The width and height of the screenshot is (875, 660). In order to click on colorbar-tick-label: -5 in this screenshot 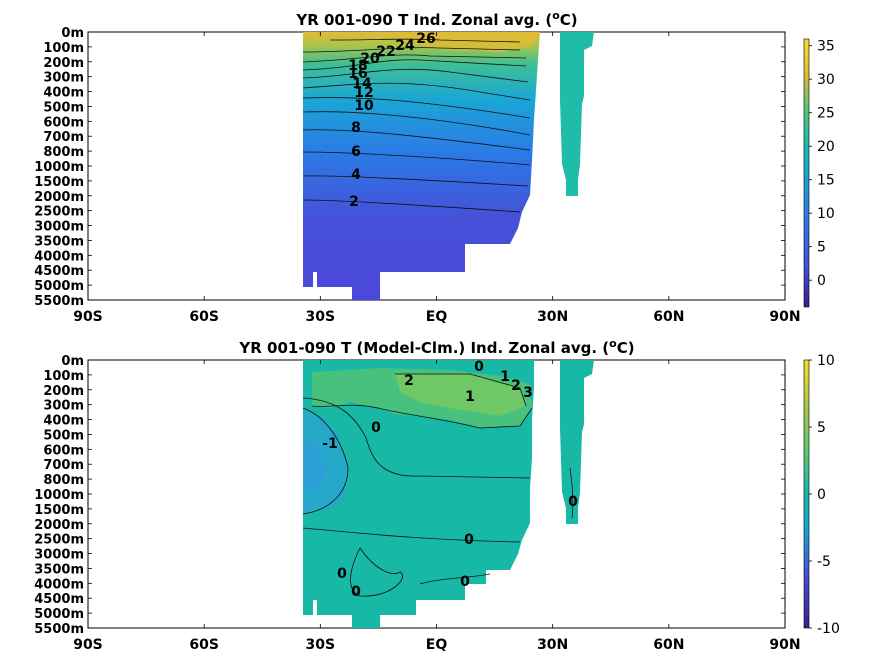, I will do `click(824, 562)`.